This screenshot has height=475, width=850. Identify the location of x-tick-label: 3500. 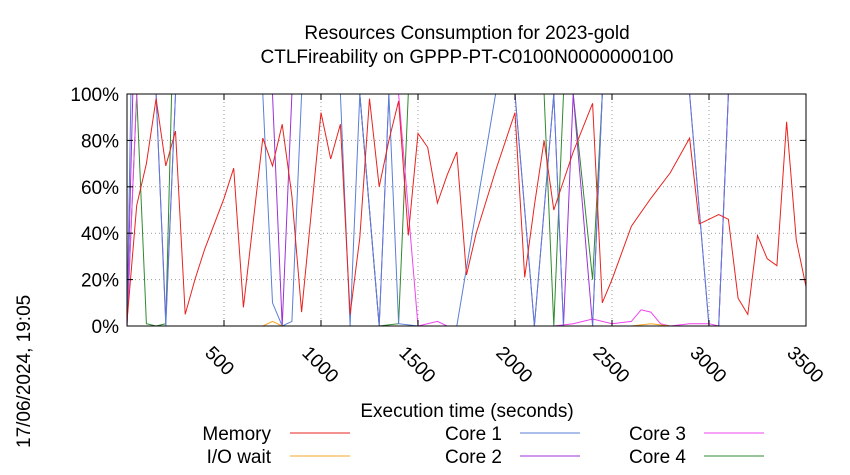
(804, 365).